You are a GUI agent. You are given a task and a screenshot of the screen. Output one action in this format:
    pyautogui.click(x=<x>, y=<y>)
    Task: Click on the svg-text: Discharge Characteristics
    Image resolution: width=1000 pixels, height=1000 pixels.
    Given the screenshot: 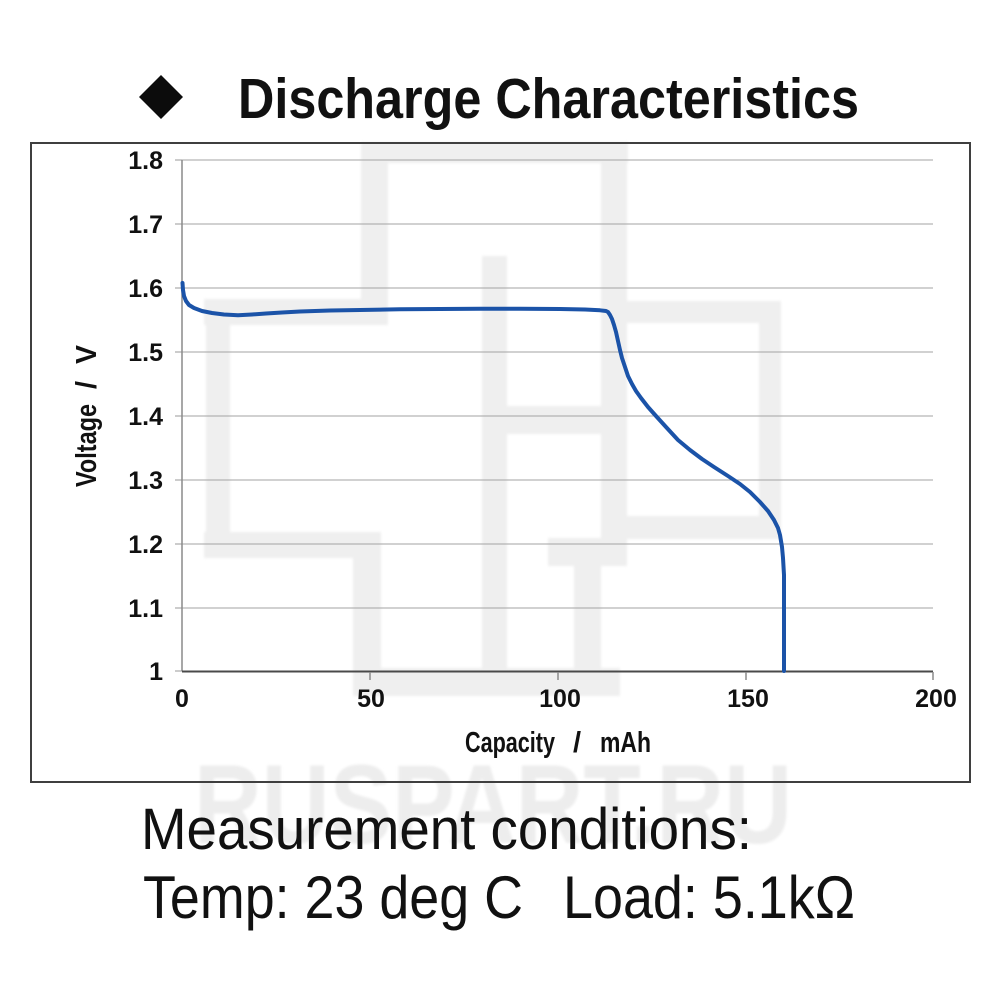 What is the action you would take?
    pyautogui.click(x=548, y=99)
    